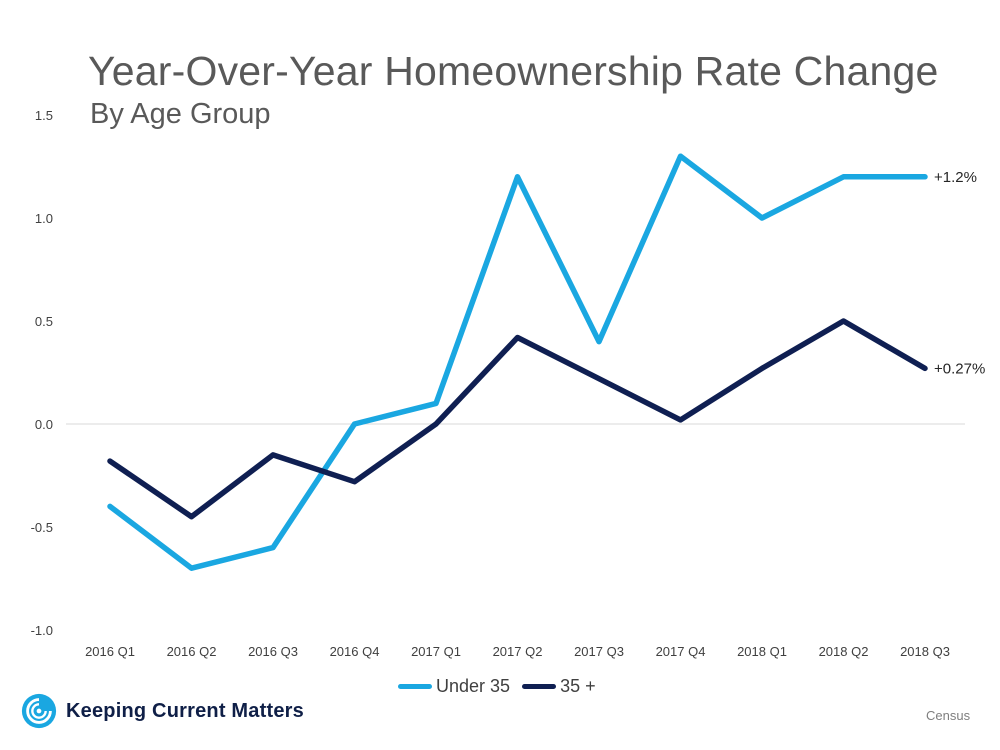  I want to click on brand-logo: Keeping Current Matters, so click(162, 711).